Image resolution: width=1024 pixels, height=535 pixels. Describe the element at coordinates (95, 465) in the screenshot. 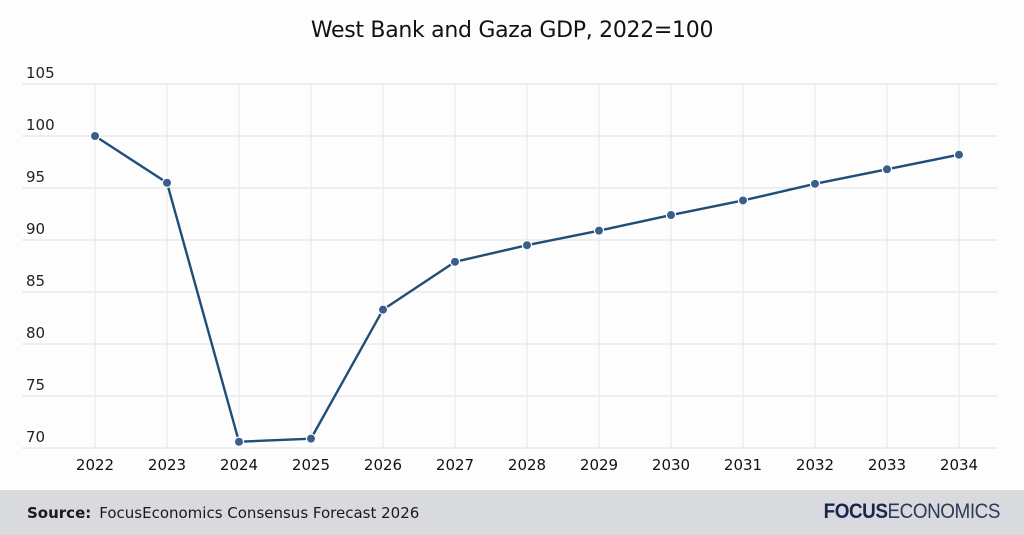

I see `x-tick-label: 2022` at that location.